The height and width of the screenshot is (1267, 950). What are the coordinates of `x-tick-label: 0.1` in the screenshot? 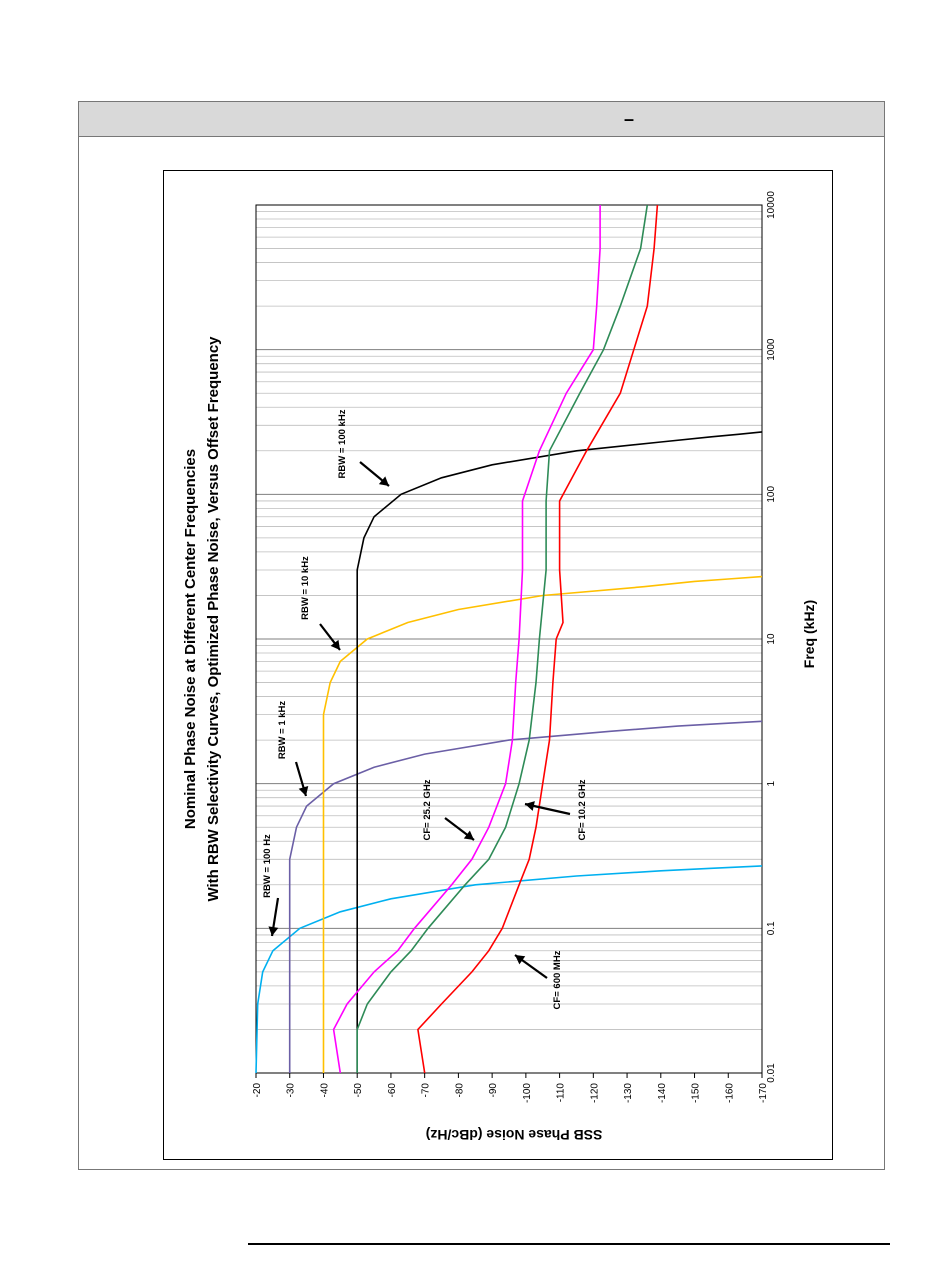 It's located at (771, 928).